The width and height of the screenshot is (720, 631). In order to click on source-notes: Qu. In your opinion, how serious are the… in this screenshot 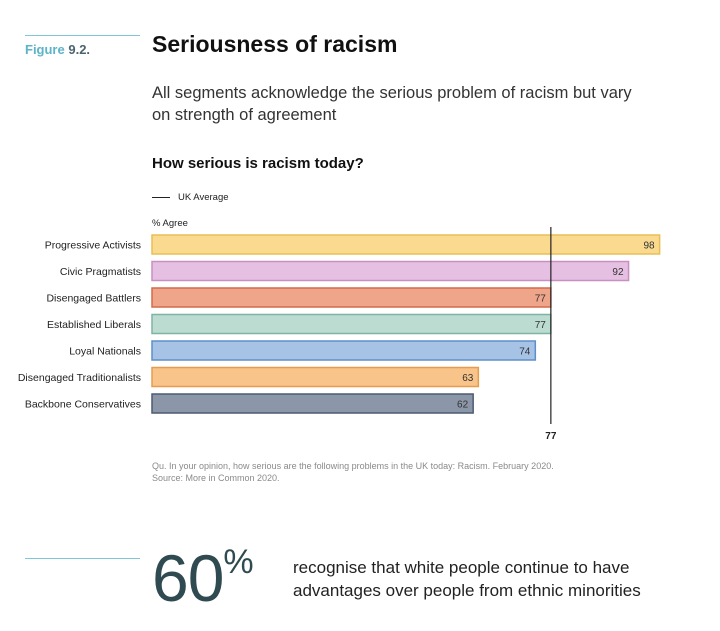, I will do `click(353, 472)`.